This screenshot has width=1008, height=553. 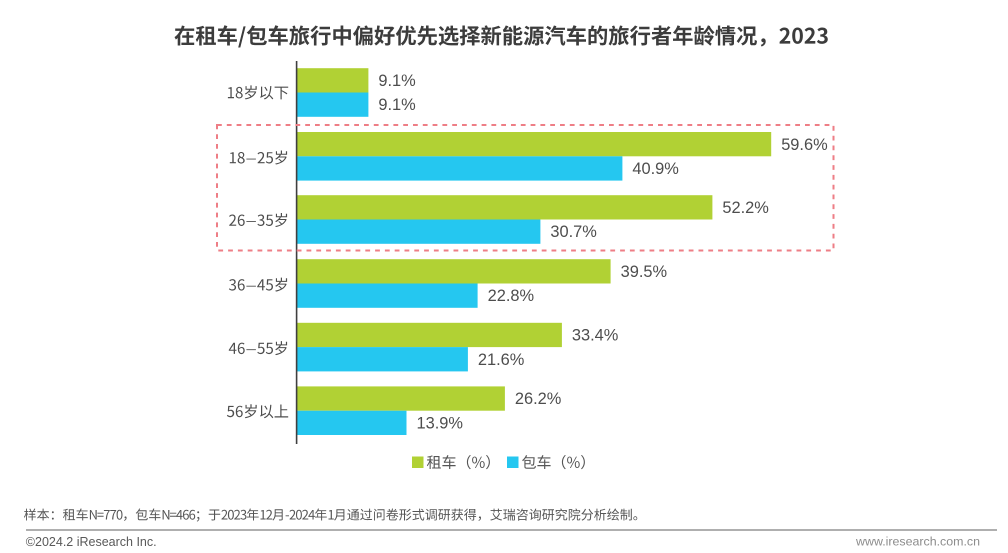 What do you see at coordinates (440, 423) in the screenshot?
I see `svg-text: 13.9%` at bounding box center [440, 423].